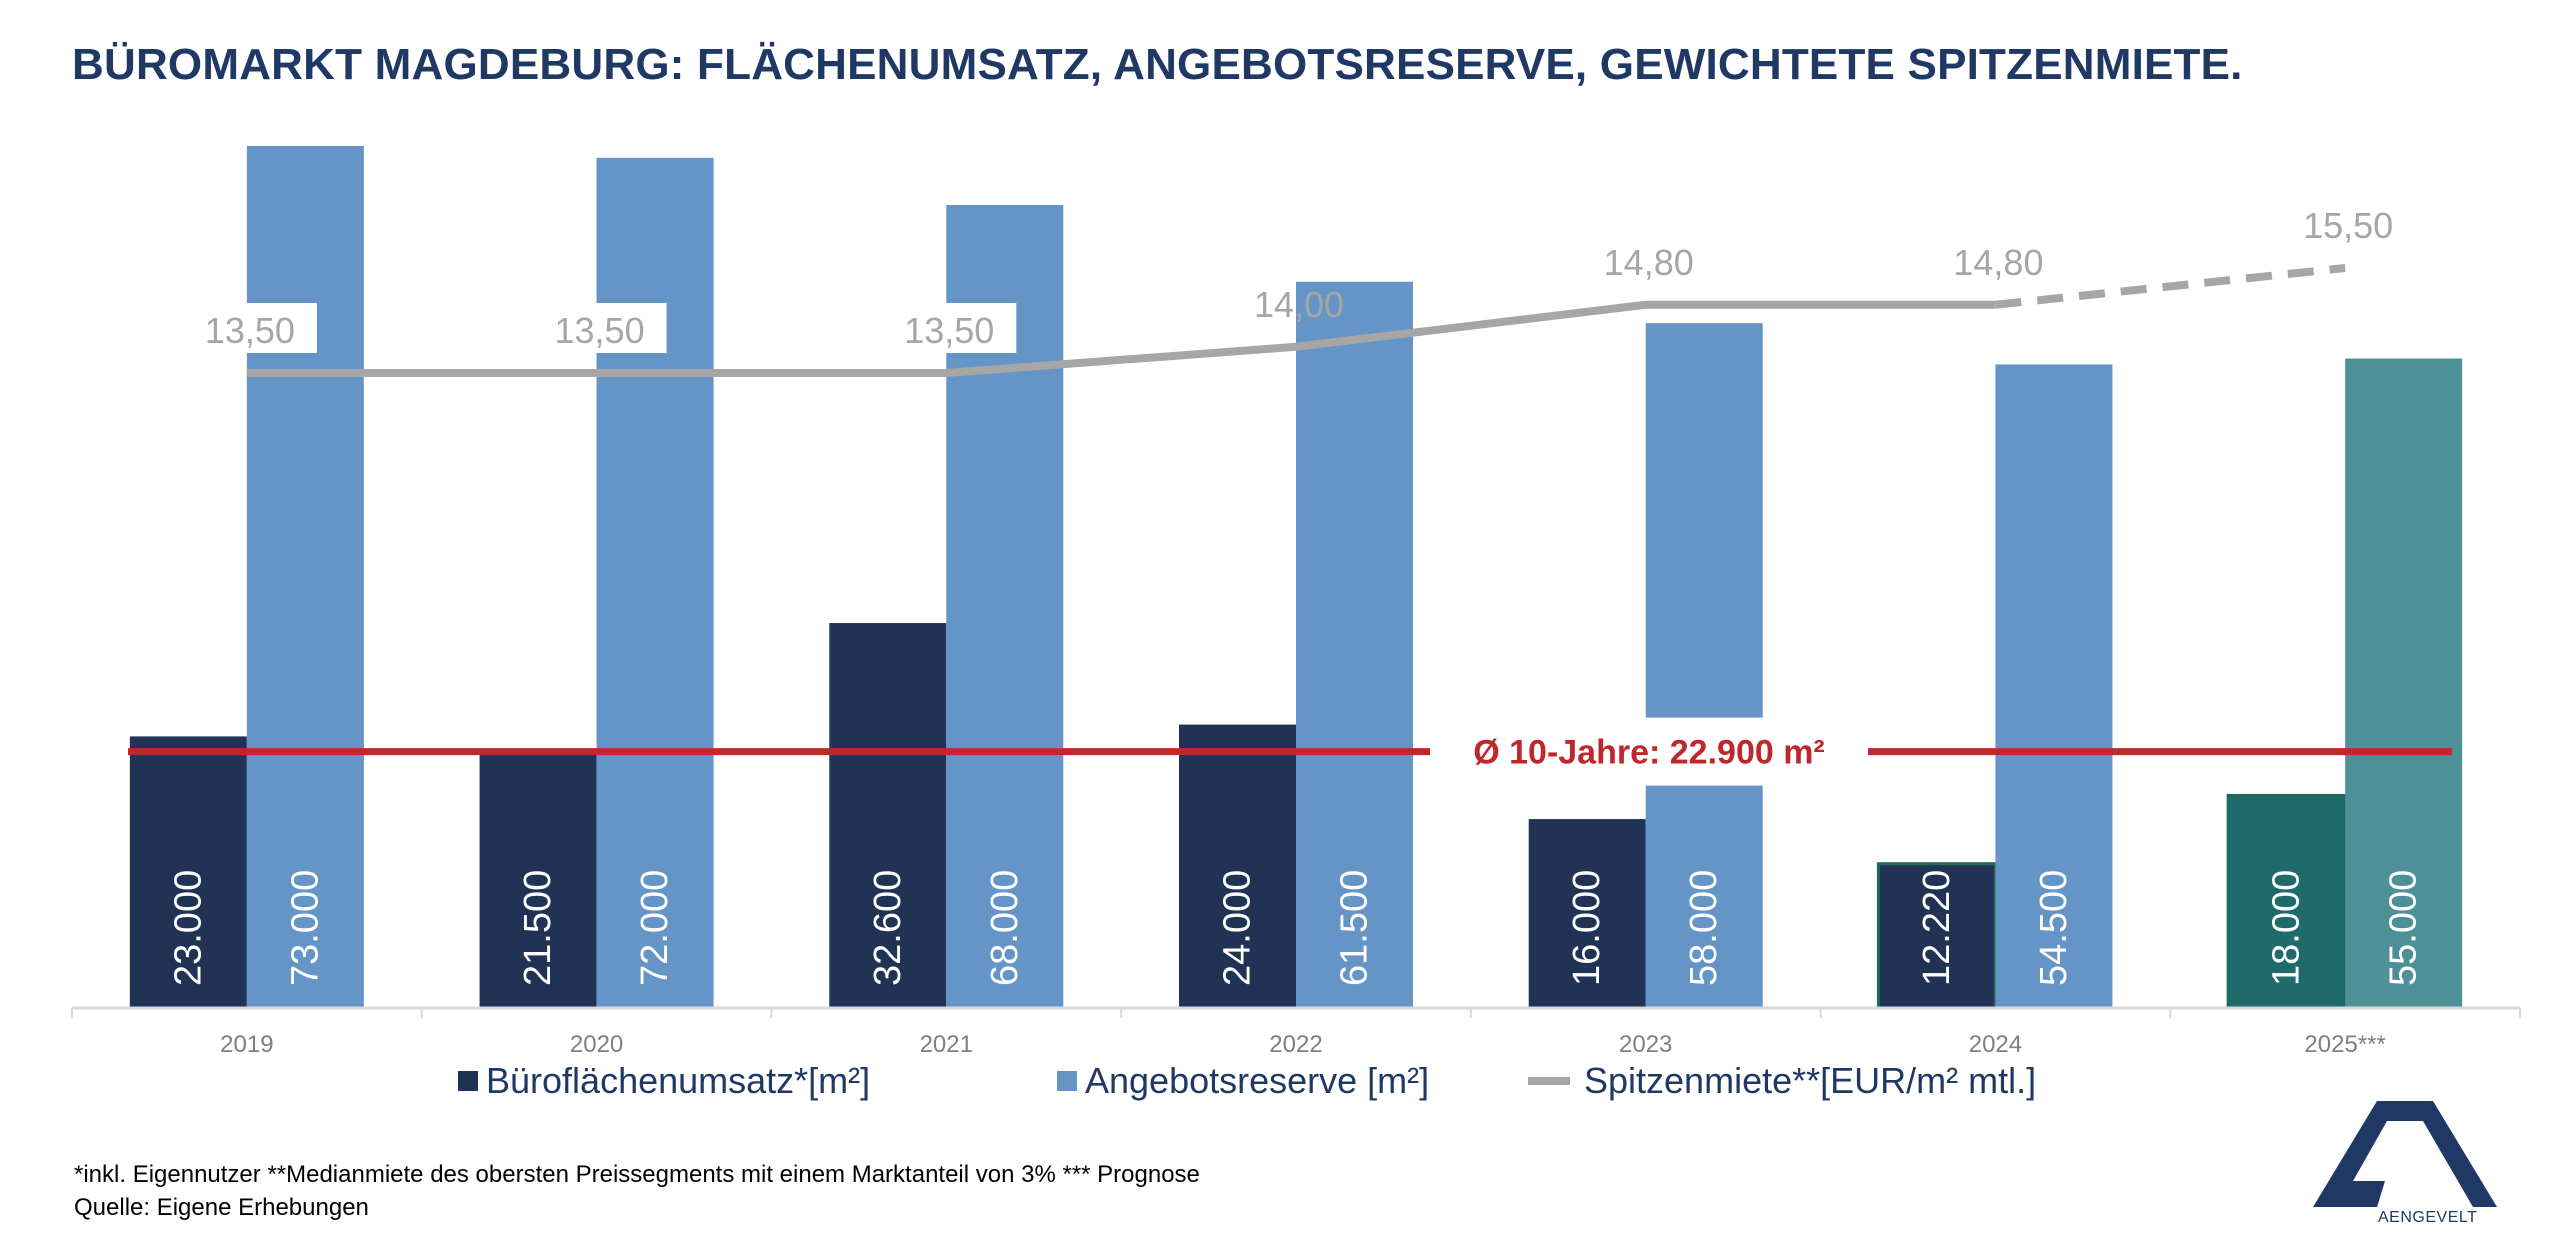 Image resolution: width=2560 pixels, height=1241 pixels. I want to click on data-label-umsatz-2021: 32.600, so click(888, 928).